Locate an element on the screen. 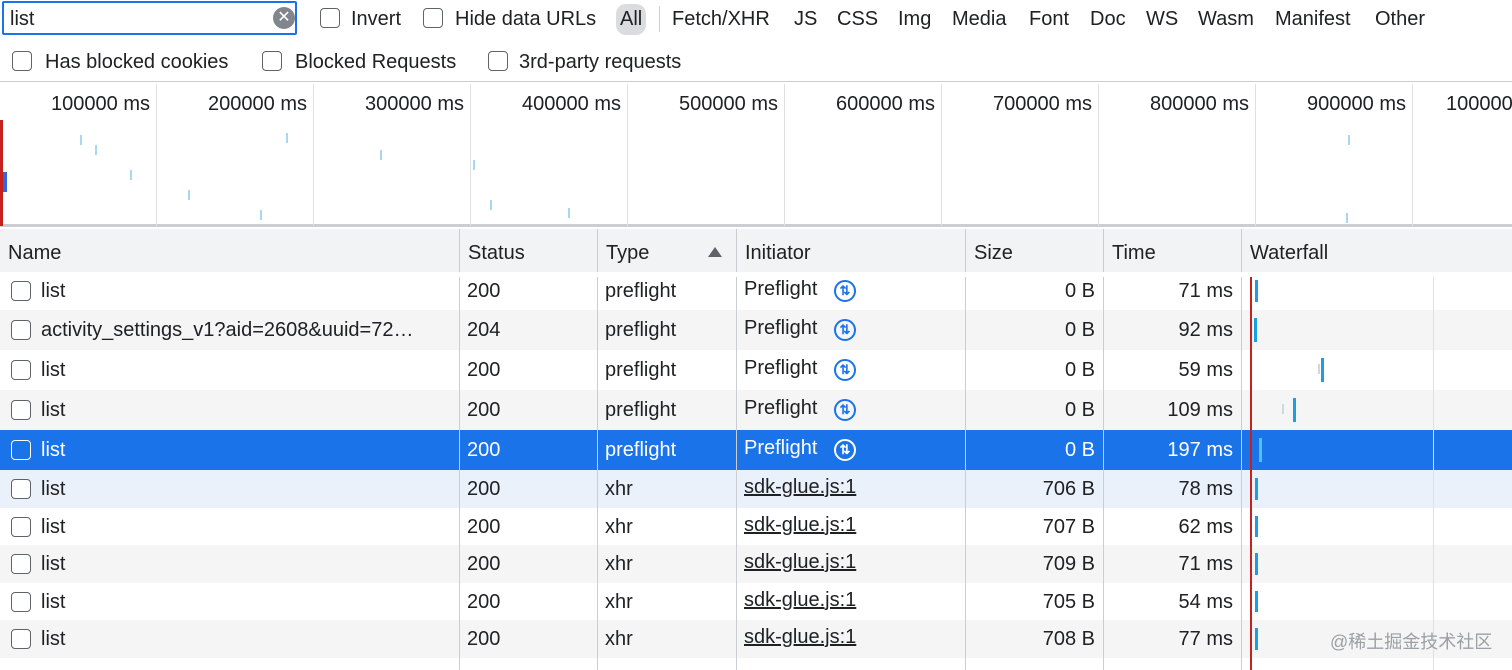 This screenshot has height=670, width=1512. overview-tick-label: 700000 ms is located at coordinates (1042, 104).